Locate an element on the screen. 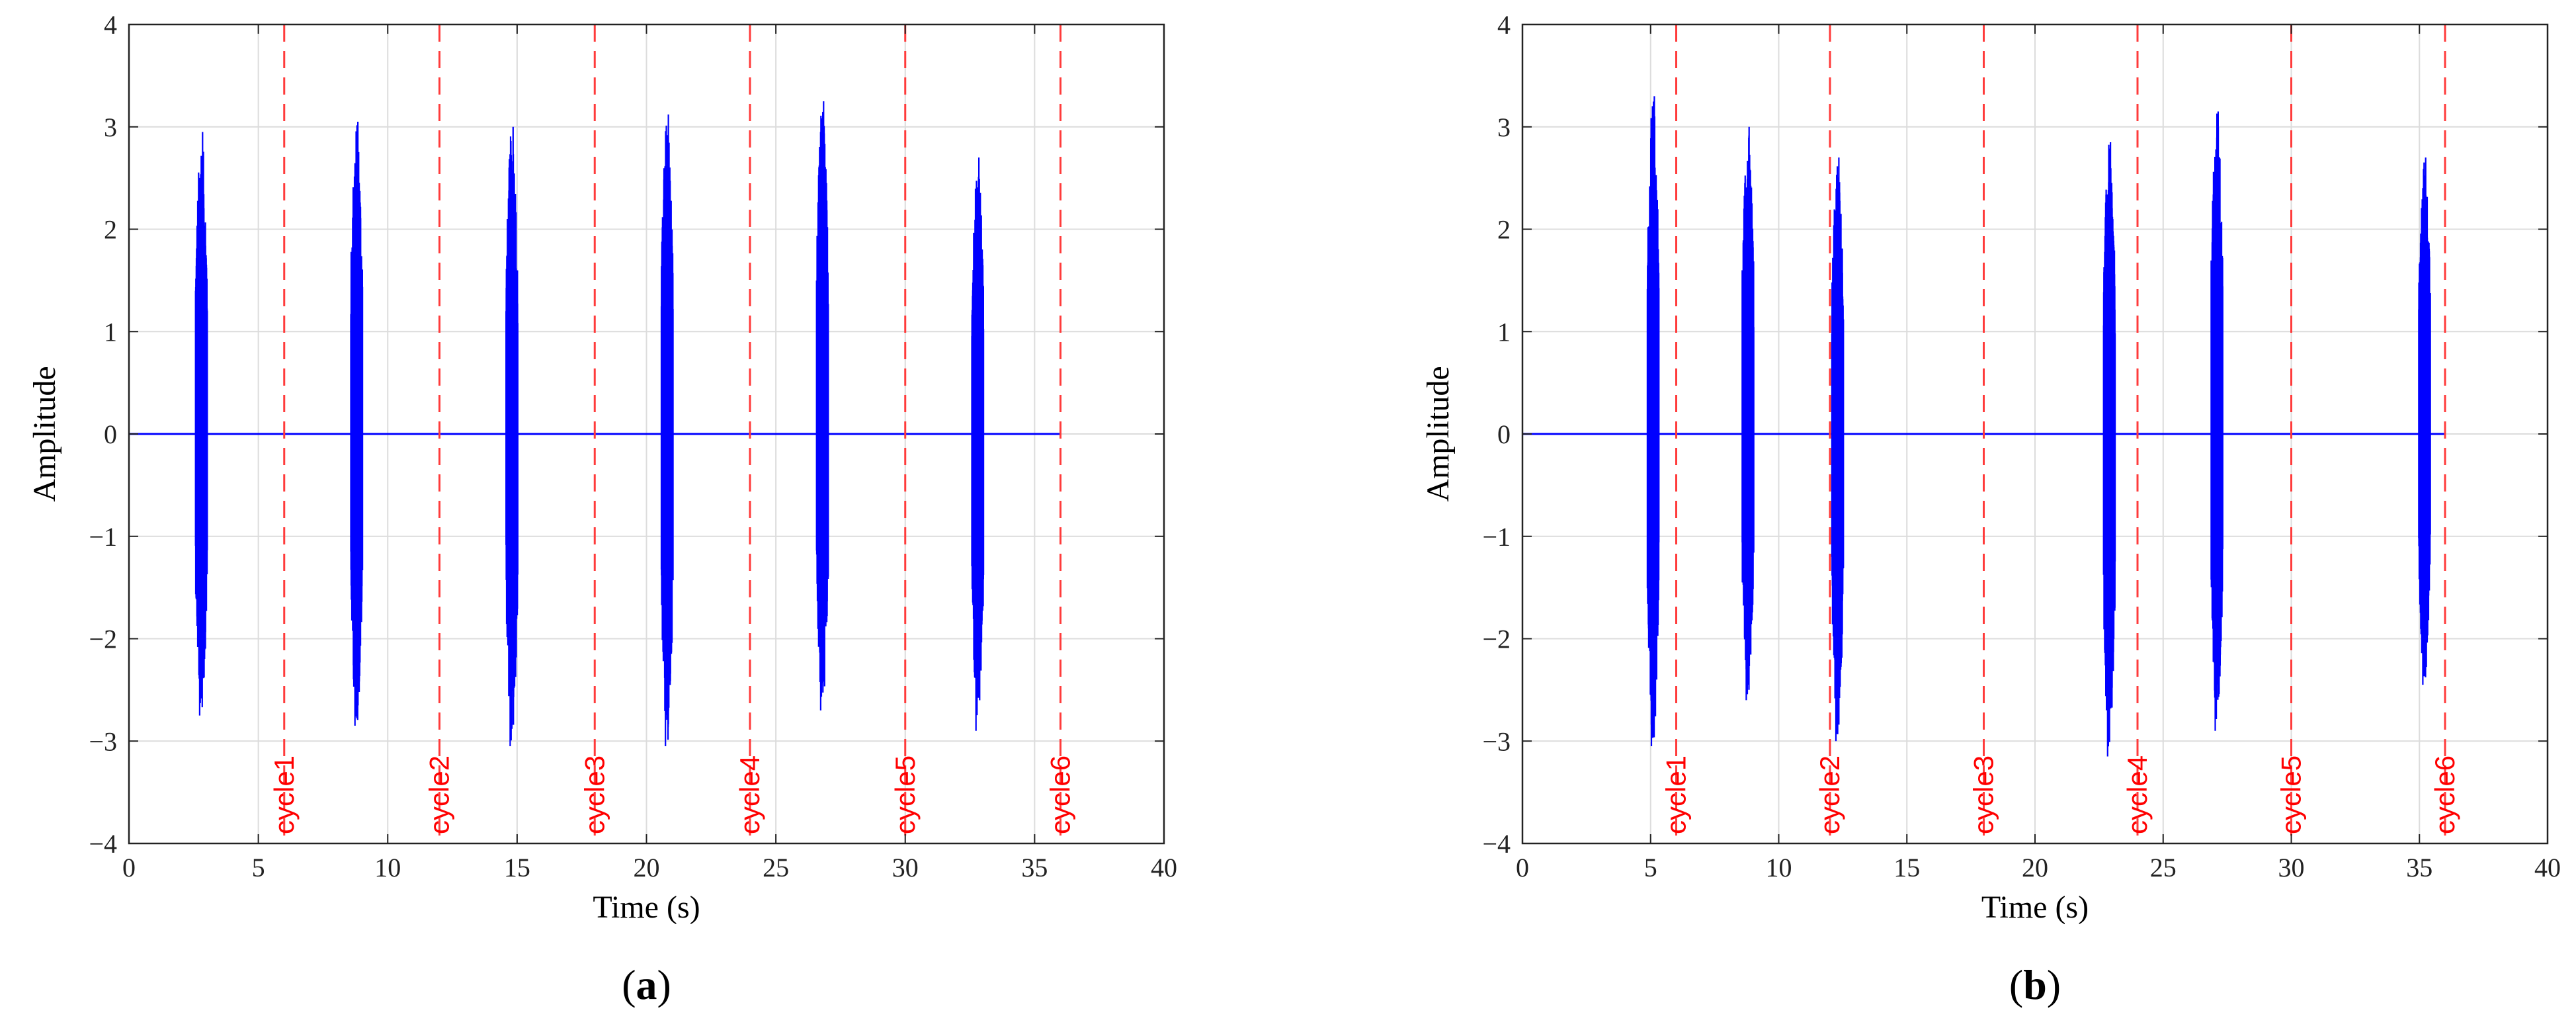 The height and width of the screenshot is (1032, 2576). panel-label: (a) is located at coordinates (646, 984).